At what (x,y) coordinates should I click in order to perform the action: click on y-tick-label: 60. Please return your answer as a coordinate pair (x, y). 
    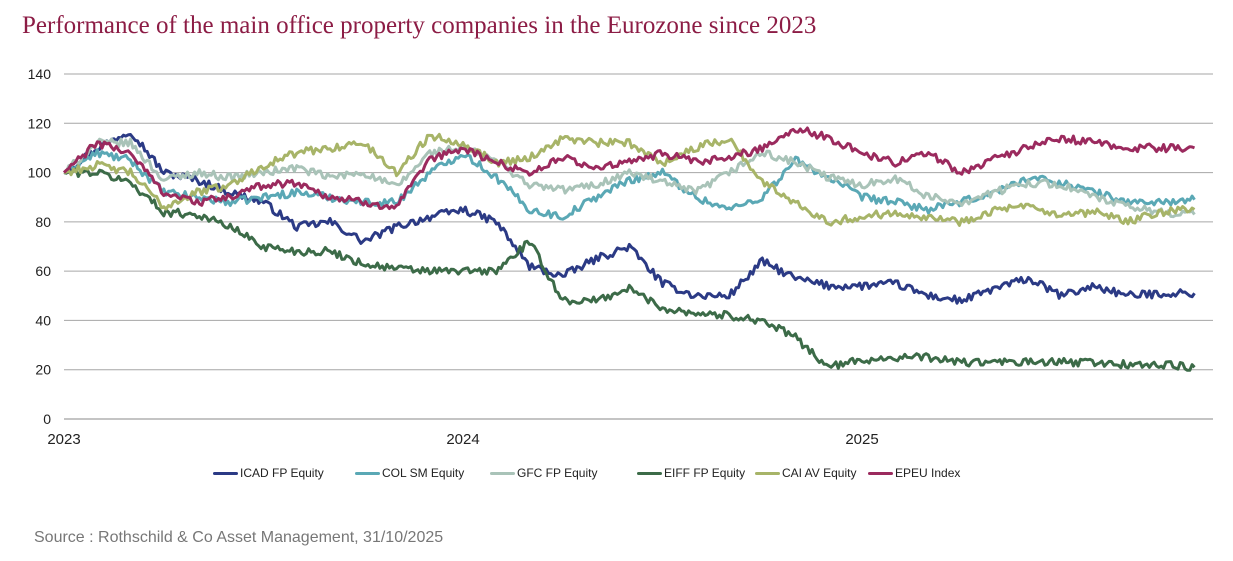
    Looking at the image, I should click on (43, 271).